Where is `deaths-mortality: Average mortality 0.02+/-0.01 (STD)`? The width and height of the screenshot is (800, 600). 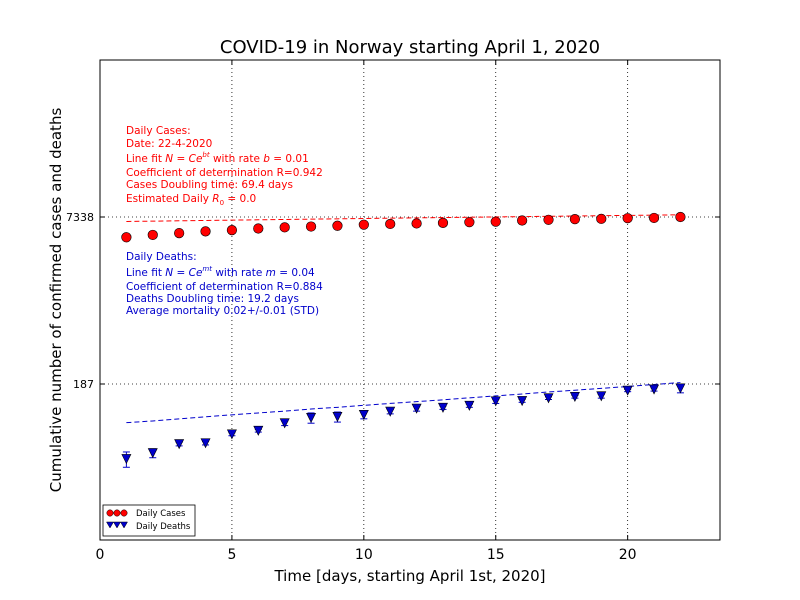 deaths-mortality: Average mortality 0.02+/-0.01 (STD) is located at coordinates (222, 311).